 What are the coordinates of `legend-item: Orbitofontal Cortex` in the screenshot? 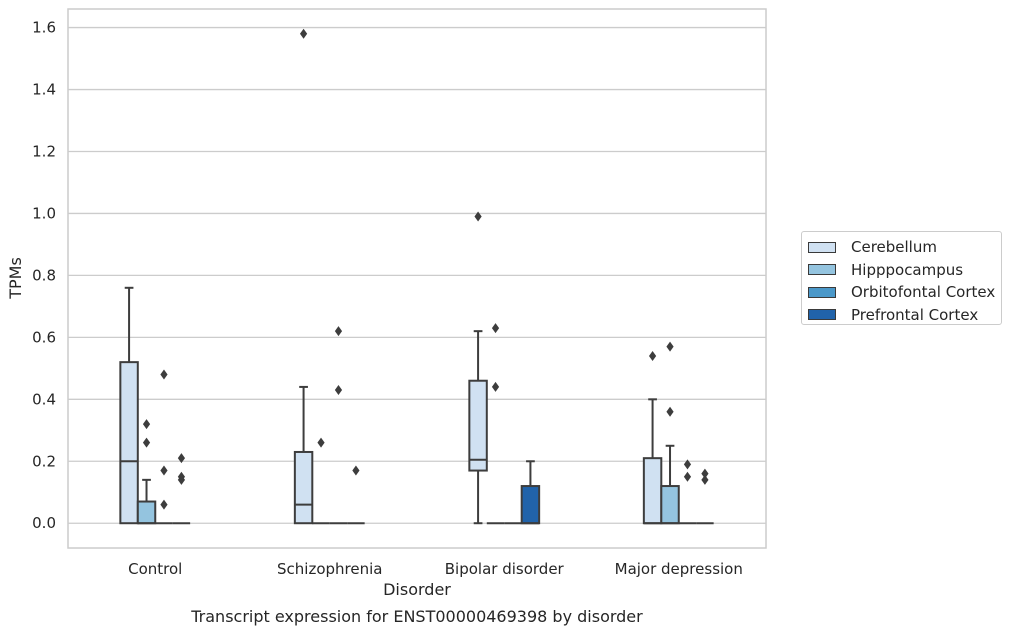 It's located at (904, 292).